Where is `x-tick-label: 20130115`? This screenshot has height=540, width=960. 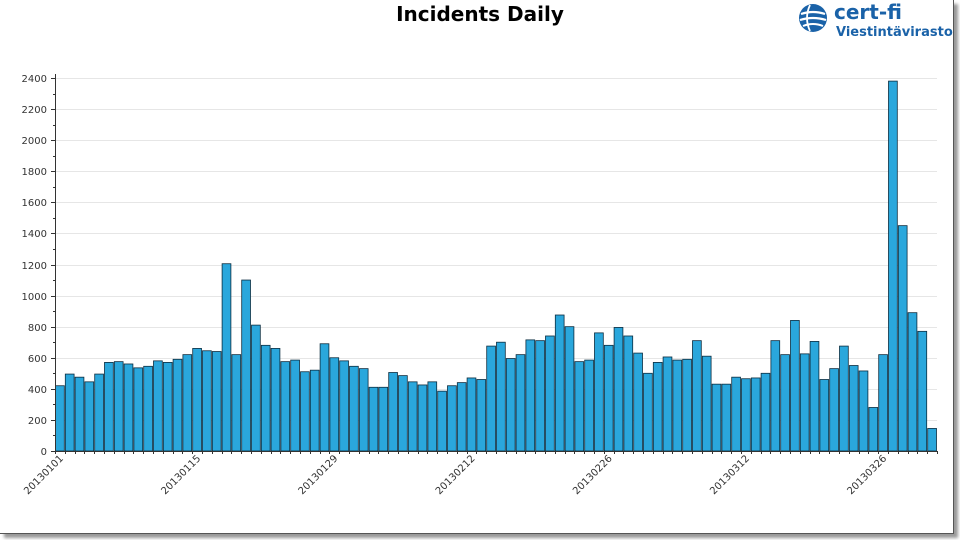
x-tick-label: 20130115 is located at coordinates (181, 475).